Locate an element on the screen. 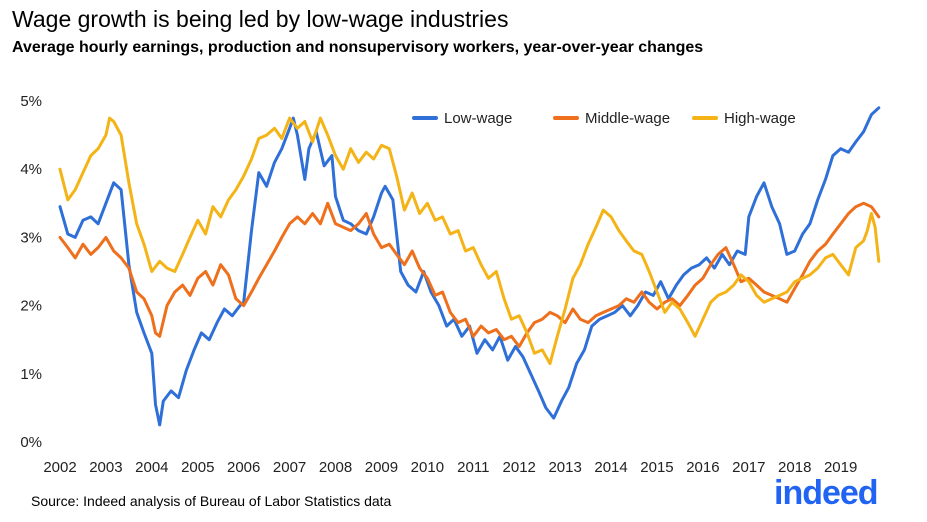 The height and width of the screenshot is (522, 927). x-tick-label: 2009 is located at coordinates (381, 467).